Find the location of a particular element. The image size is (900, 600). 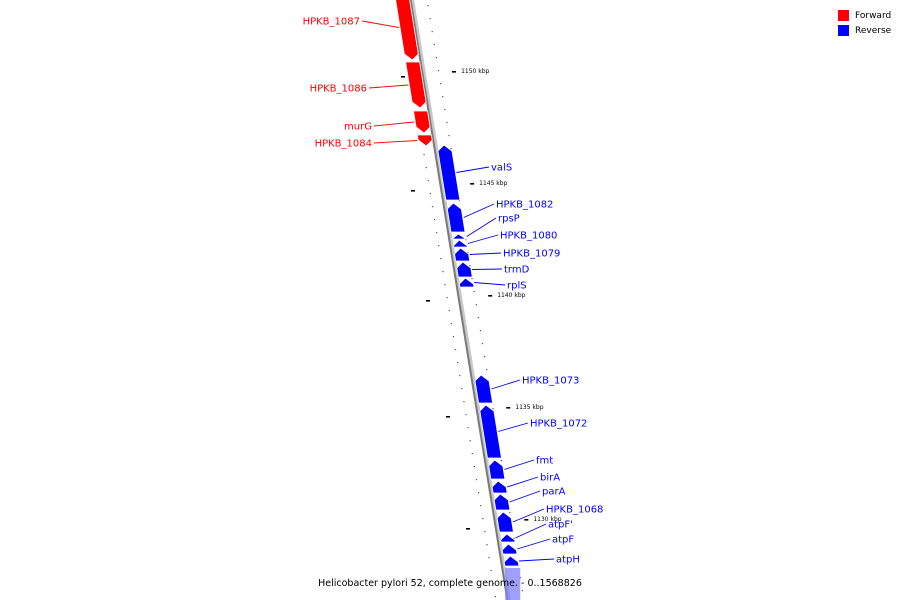

gene-fmt is located at coordinates (497, 469).